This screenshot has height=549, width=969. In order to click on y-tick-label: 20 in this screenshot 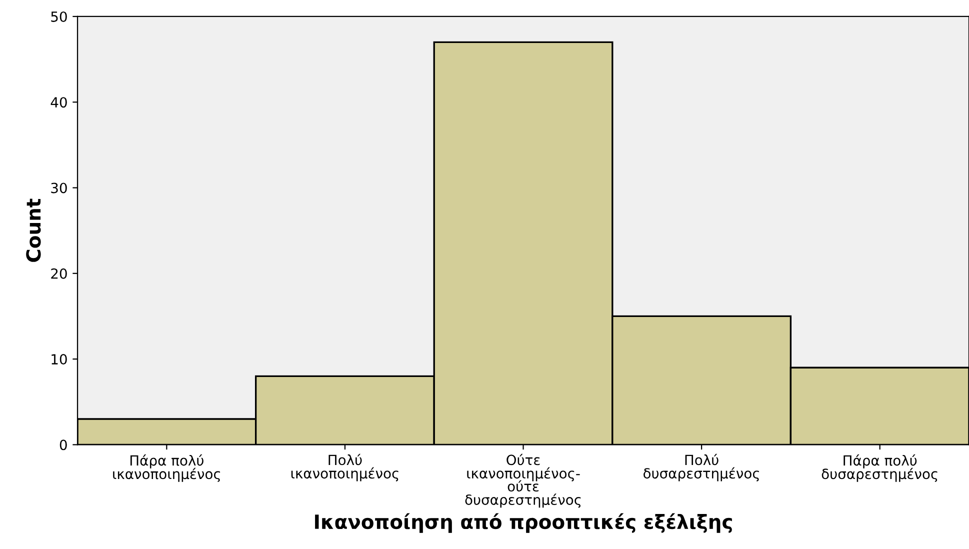, I will do `click(59, 273)`.